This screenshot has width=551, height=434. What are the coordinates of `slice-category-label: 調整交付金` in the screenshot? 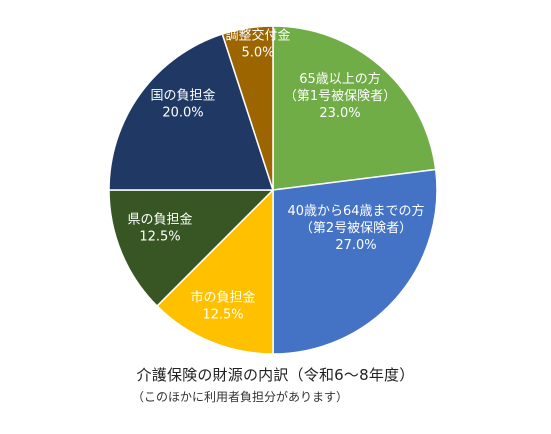 It's located at (257, 36).